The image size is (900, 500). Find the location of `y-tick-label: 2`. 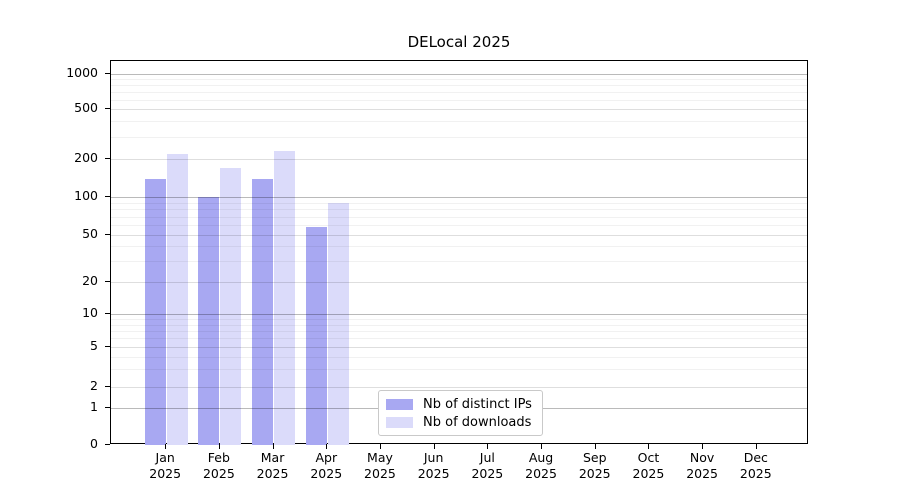

y-tick-label: 2 is located at coordinates (94, 385).